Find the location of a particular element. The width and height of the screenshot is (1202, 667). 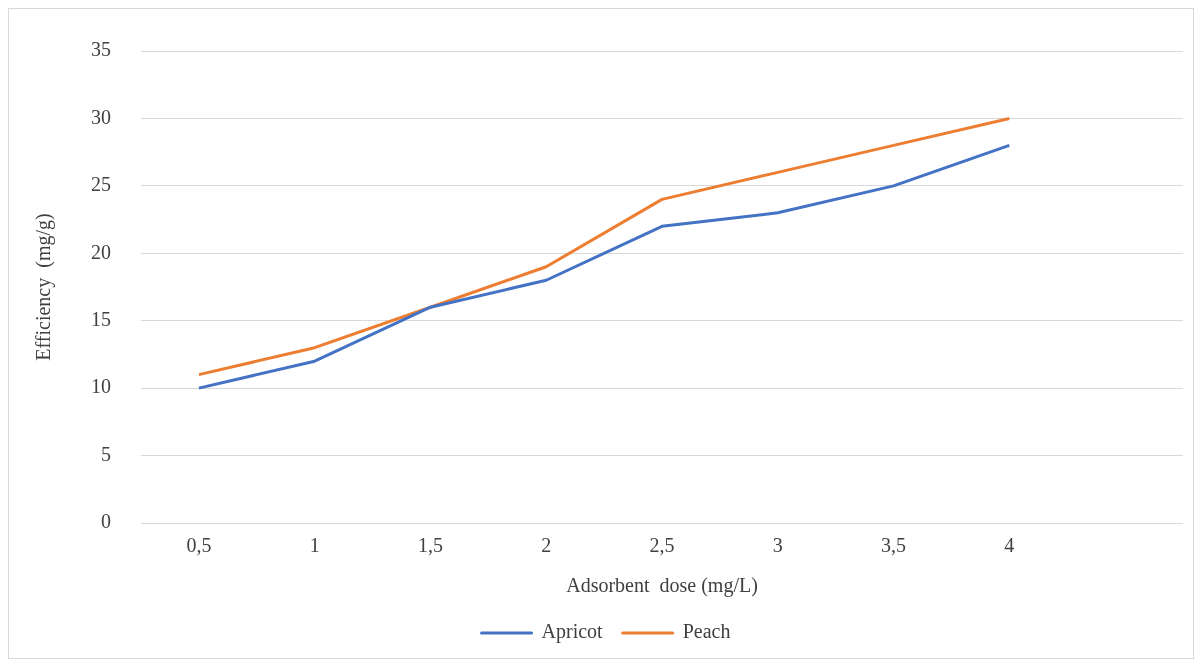

x-tick-label: 2,5 is located at coordinates (662, 545).